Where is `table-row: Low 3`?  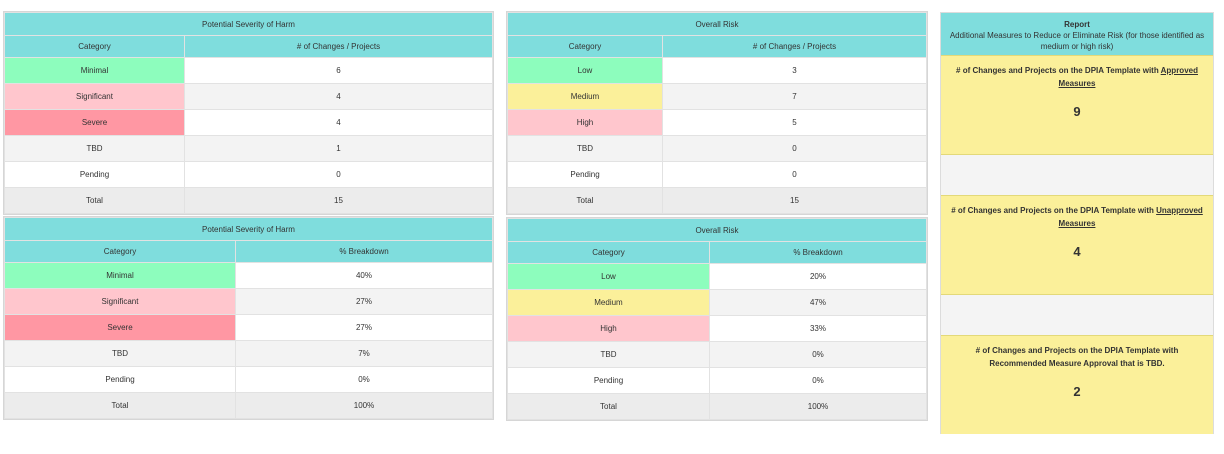
table-row: Low 3 is located at coordinates (717, 70).